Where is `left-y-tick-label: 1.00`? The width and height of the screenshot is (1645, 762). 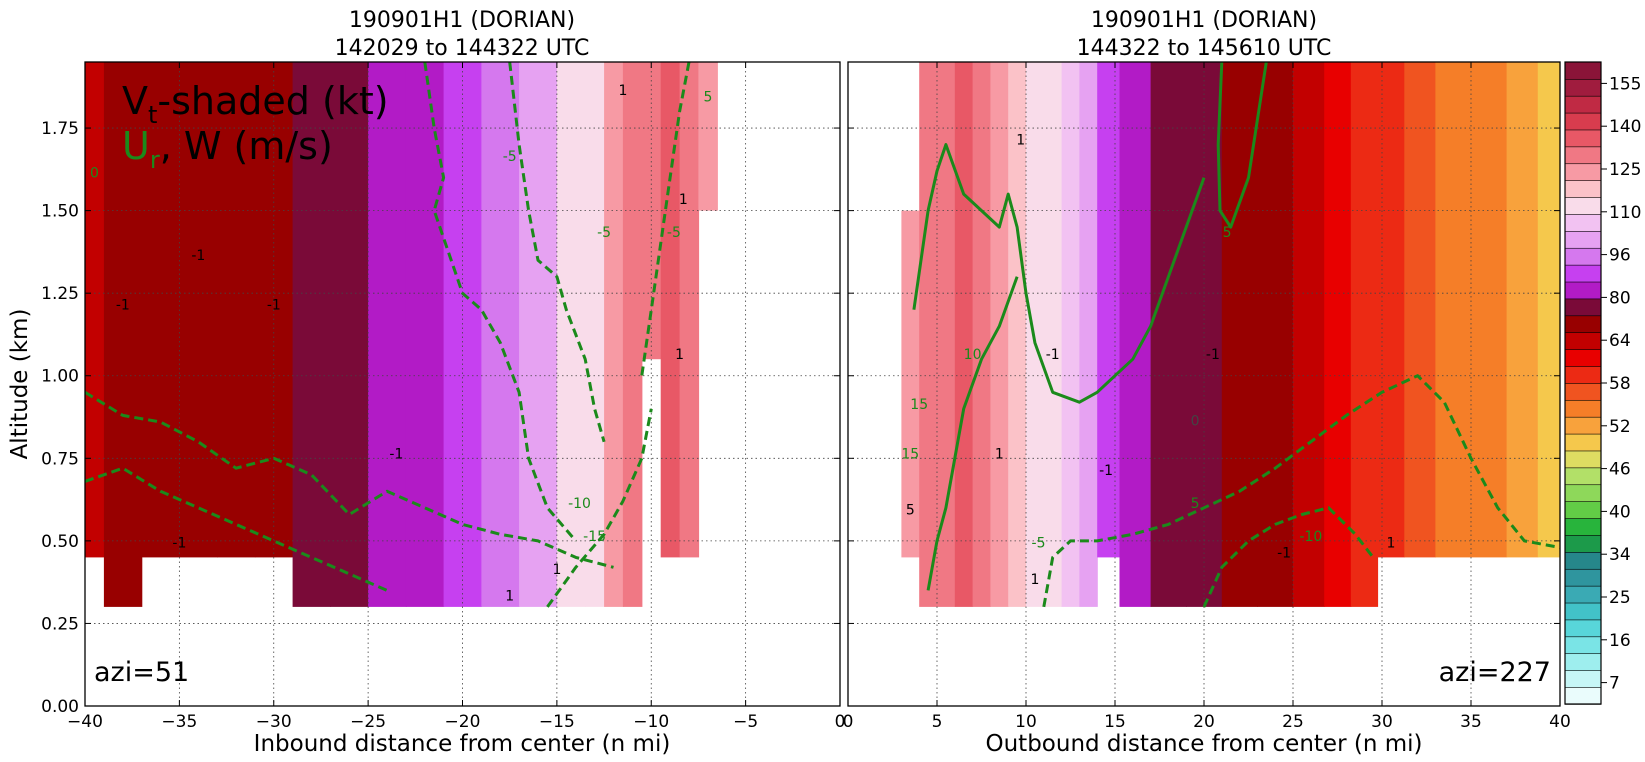 left-y-tick-label: 1.00 is located at coordinates (60, 377).